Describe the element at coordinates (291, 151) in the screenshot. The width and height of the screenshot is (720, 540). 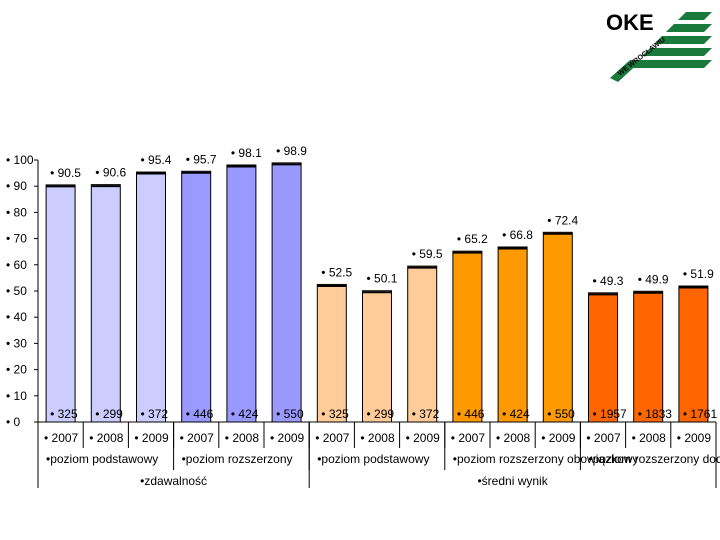
I see `bar-value-label: • 98.9` at that location.